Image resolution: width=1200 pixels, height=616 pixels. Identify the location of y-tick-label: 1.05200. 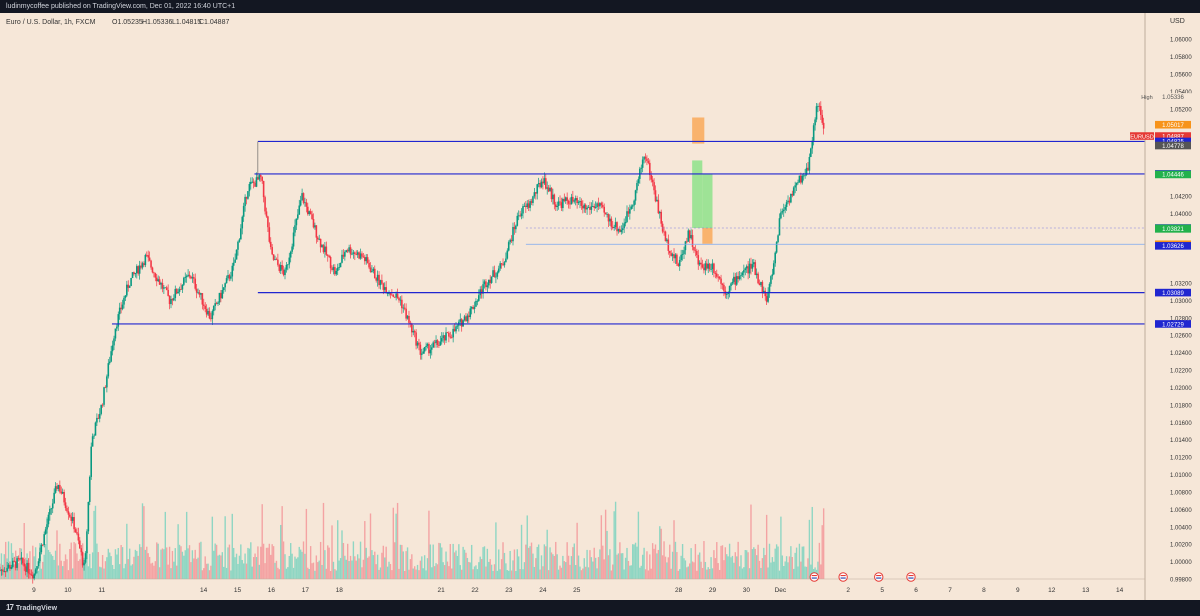
(1181, 110).